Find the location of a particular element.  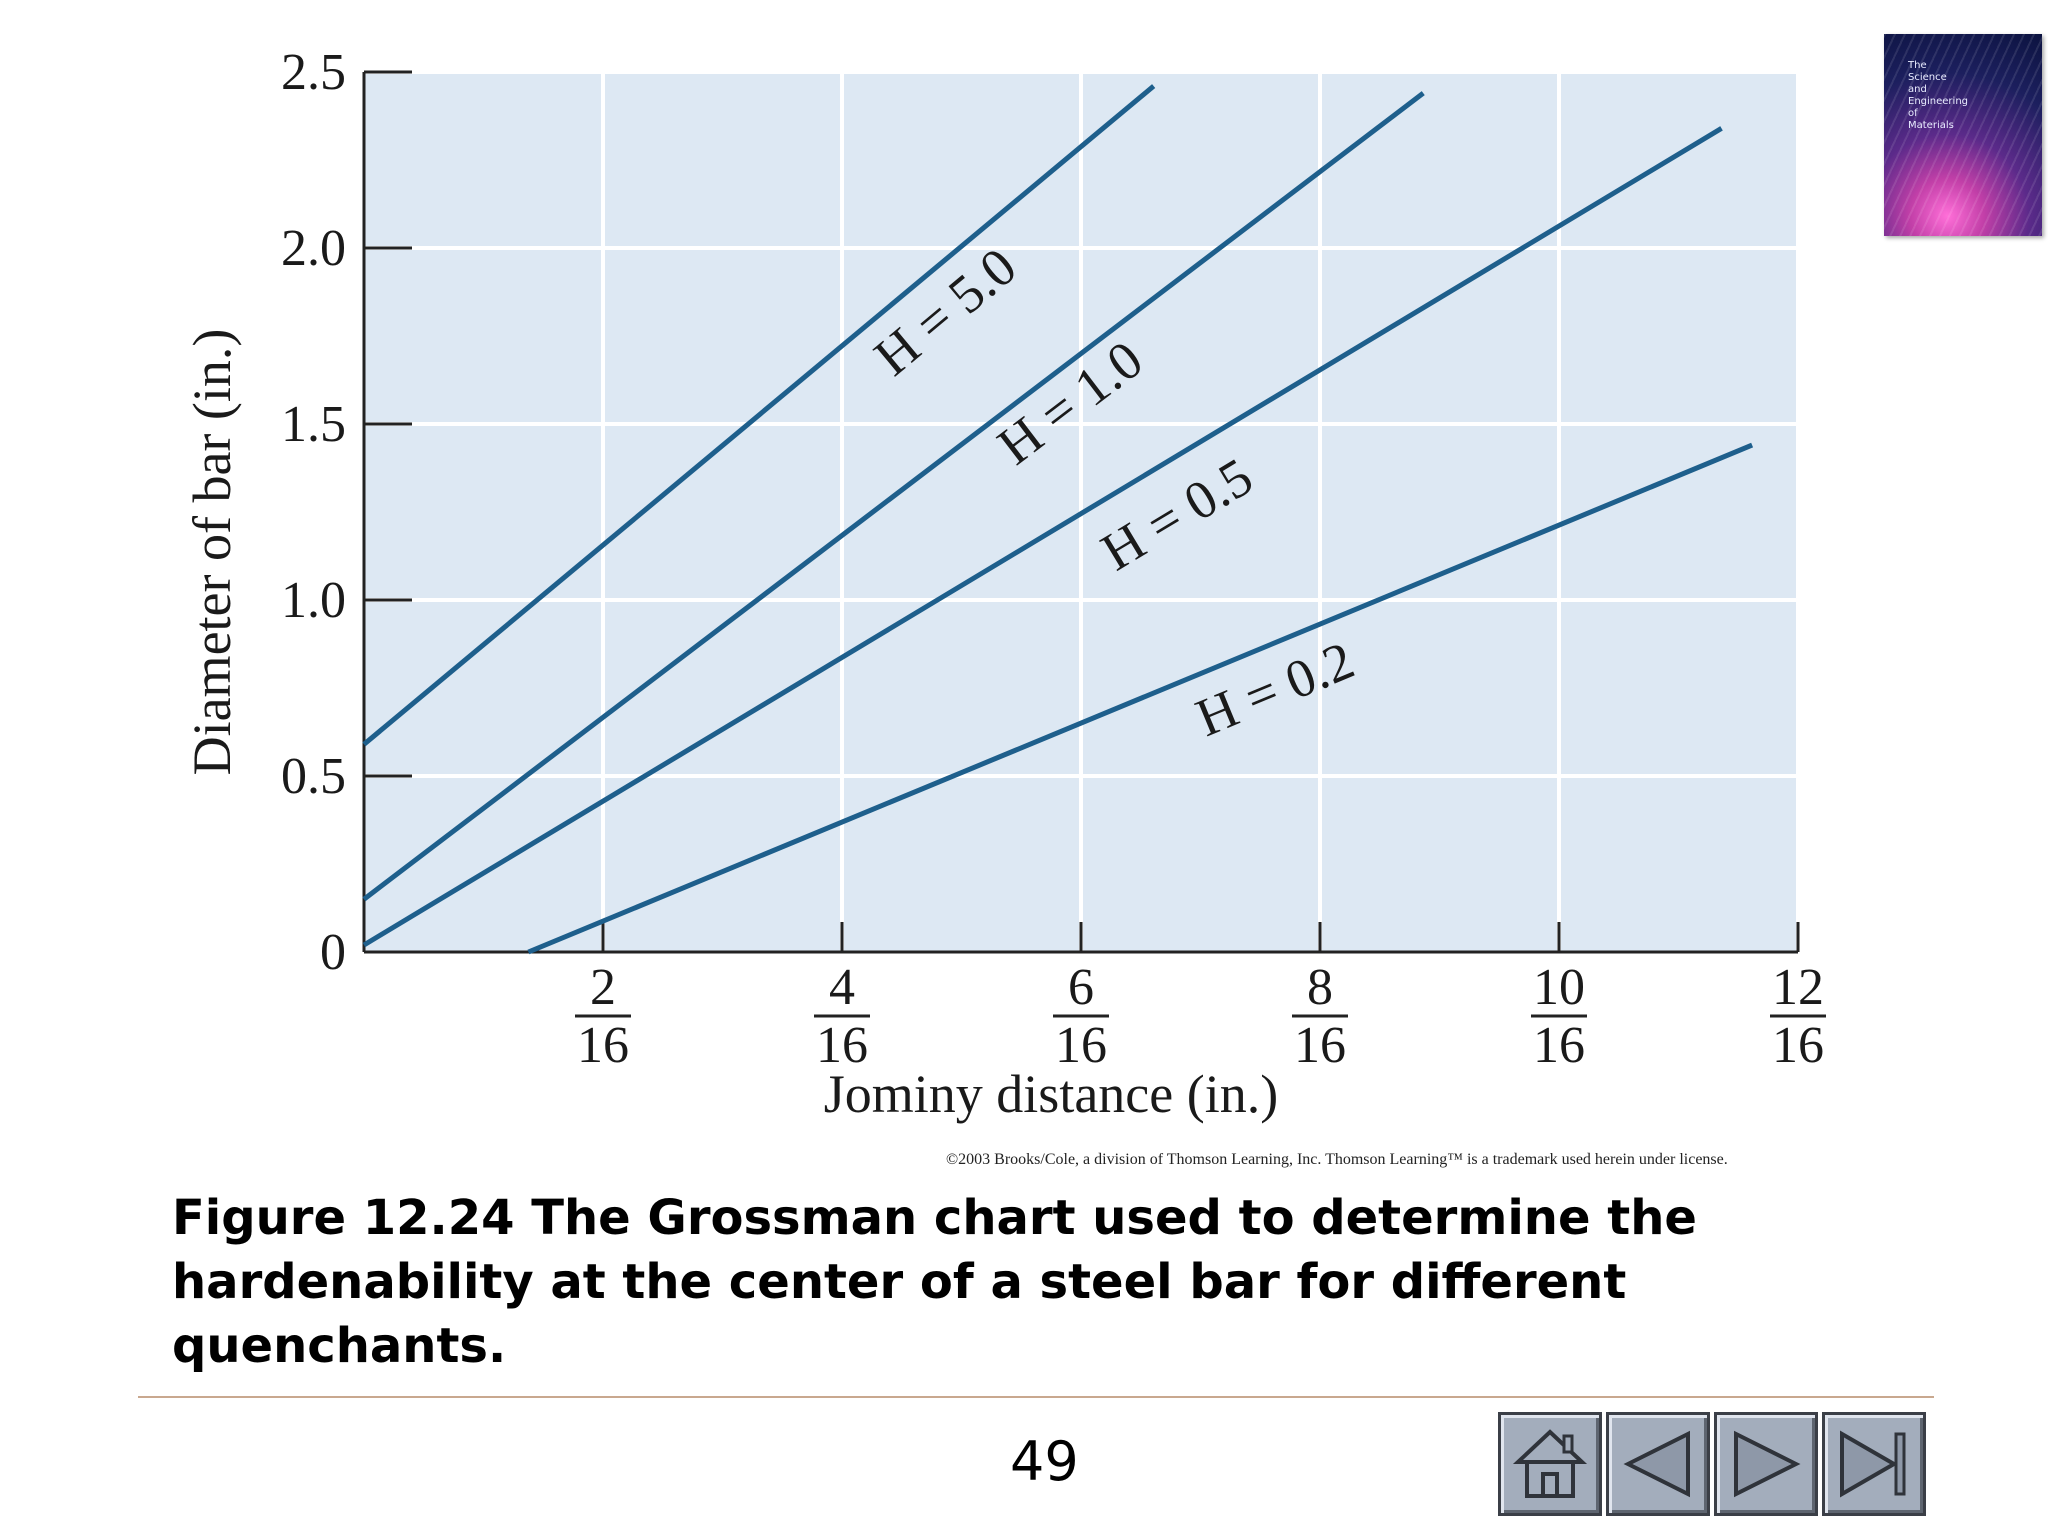

x-tick-numerator: 4 is located at coordinates (842, 987).